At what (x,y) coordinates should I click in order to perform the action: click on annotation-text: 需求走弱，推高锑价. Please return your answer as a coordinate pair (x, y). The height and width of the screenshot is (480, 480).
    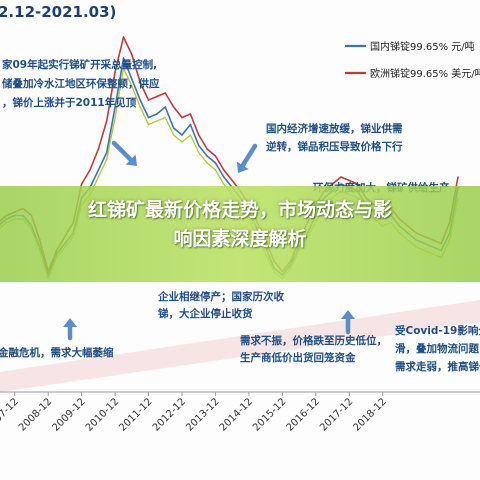
    Looking at the image, I should click on (437, 366).